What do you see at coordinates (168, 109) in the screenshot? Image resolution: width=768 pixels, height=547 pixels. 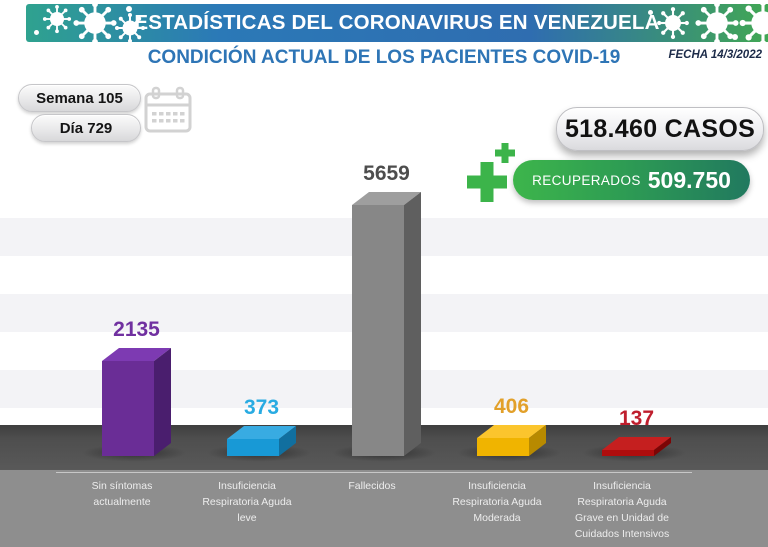 I see `calendar-icon` at bounding box center [168, 109].